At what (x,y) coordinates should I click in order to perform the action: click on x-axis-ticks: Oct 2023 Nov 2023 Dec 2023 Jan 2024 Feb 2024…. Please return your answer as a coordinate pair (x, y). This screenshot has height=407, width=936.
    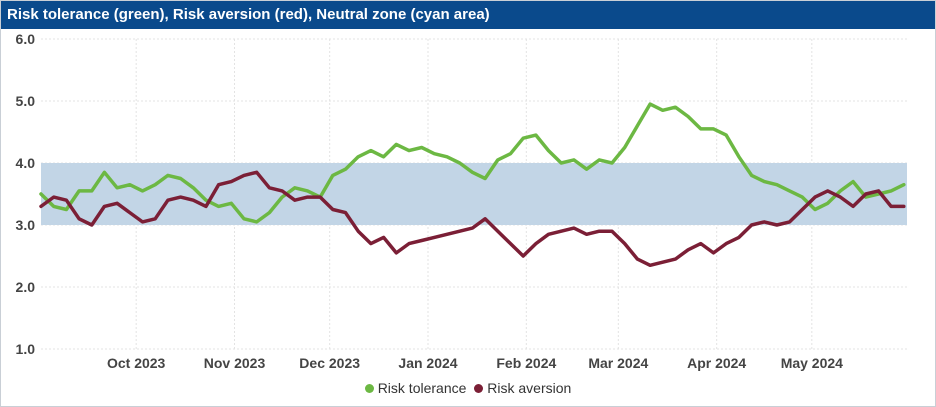
    Looking at the image, I should click on (475, 363).